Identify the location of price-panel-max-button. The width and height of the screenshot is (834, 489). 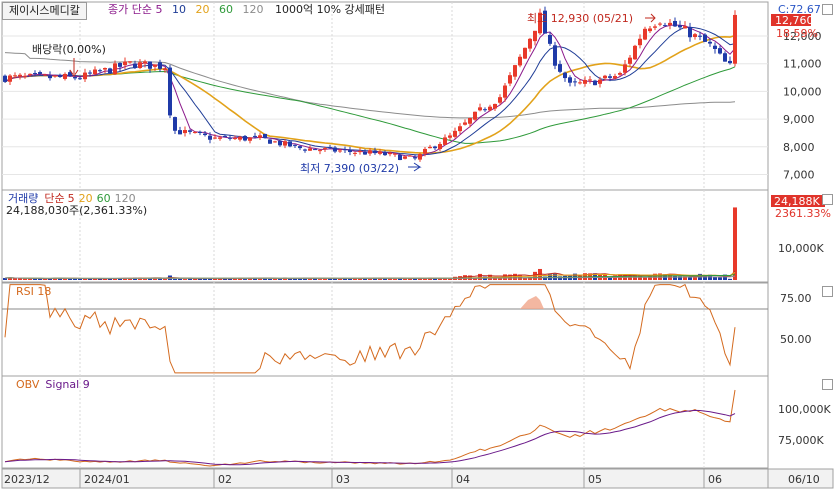
(827, 9).